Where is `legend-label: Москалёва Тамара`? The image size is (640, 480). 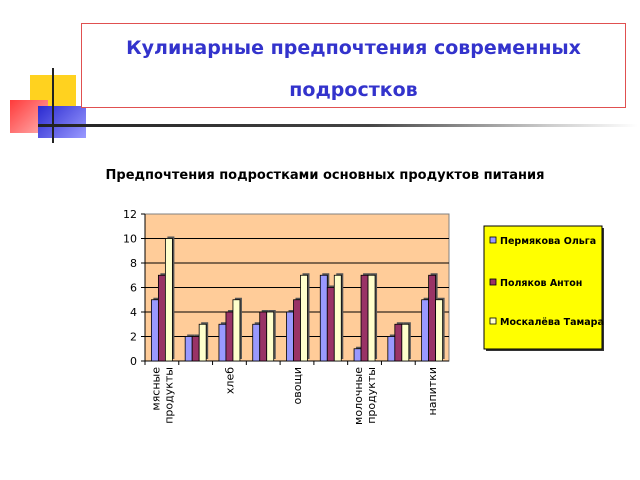 legend-label: Москалёва Тамара is located at coordinates (552, 322).